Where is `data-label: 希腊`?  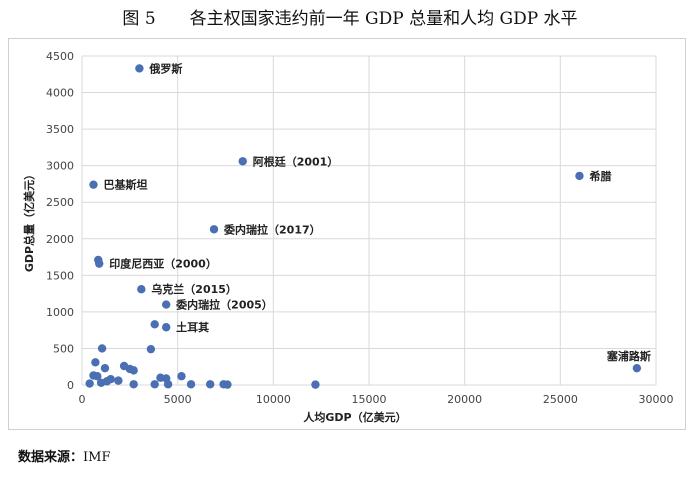
data-label: 希腊 is located at coordinates (599, 176).